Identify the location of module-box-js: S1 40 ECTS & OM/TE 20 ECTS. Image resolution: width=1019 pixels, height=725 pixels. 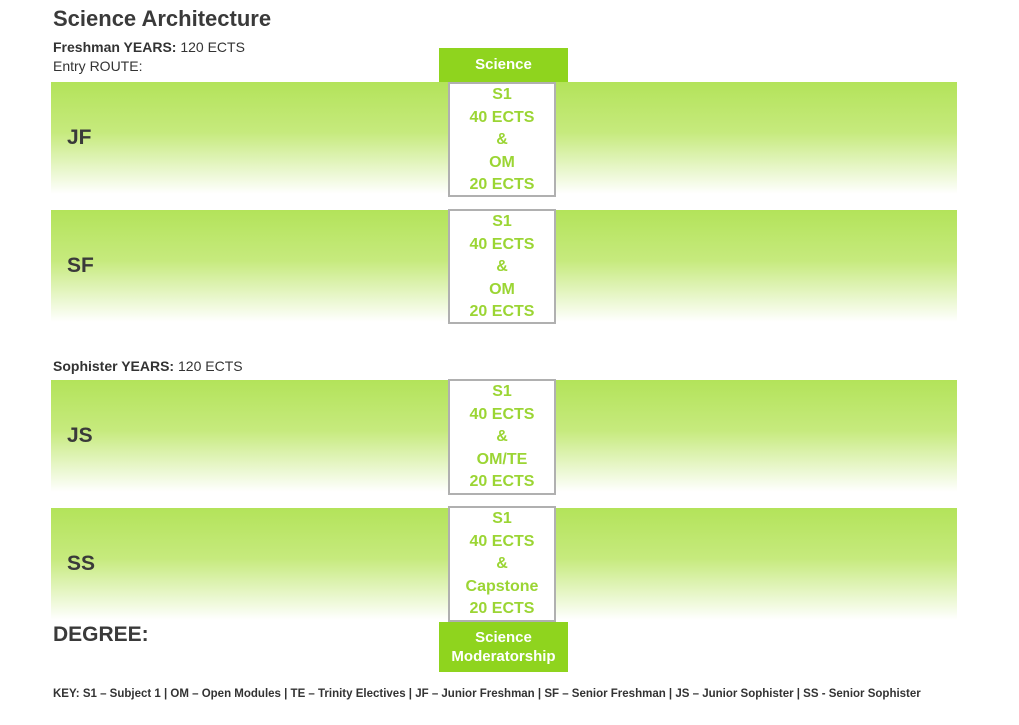
(502, 437).